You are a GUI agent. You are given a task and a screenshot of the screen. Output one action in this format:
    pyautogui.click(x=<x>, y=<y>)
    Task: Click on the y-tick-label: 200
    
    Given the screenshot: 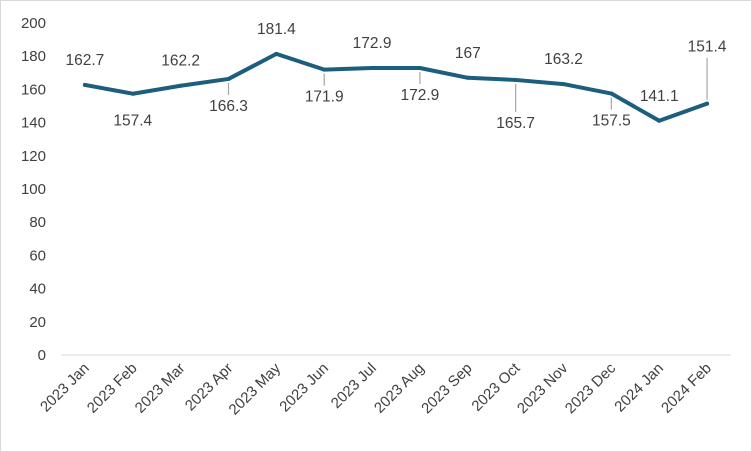 What is the action you would take?
    pyautogui.click(x=33, y=23)
    